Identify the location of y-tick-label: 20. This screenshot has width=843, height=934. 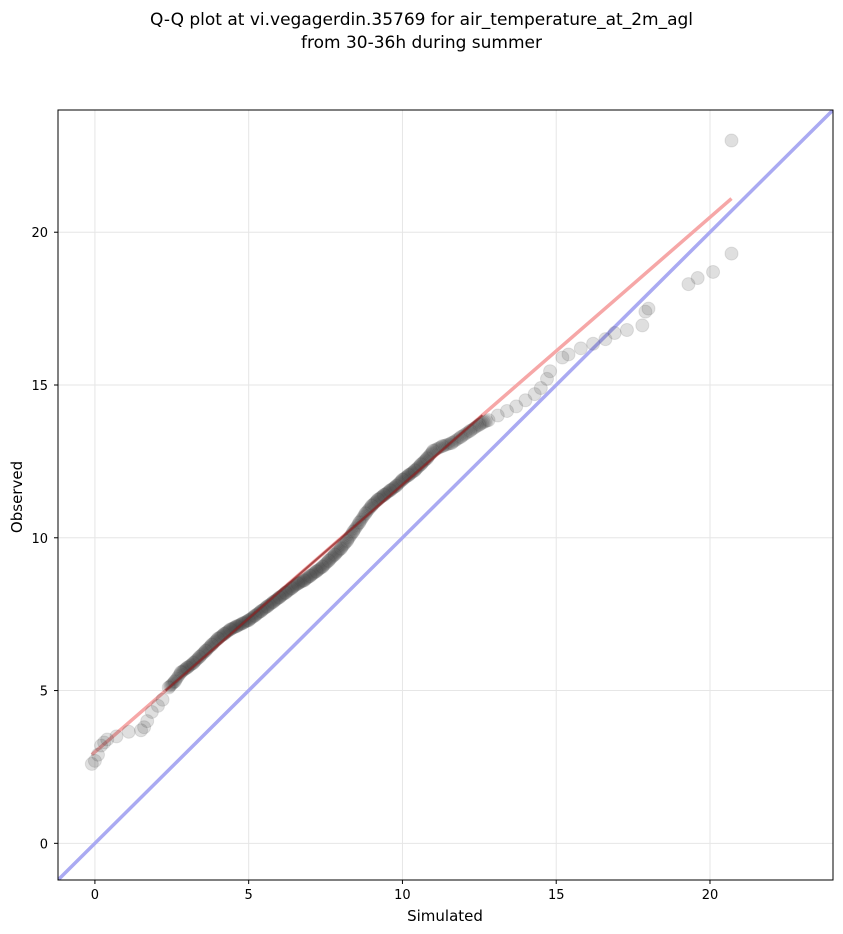
(39, 233).